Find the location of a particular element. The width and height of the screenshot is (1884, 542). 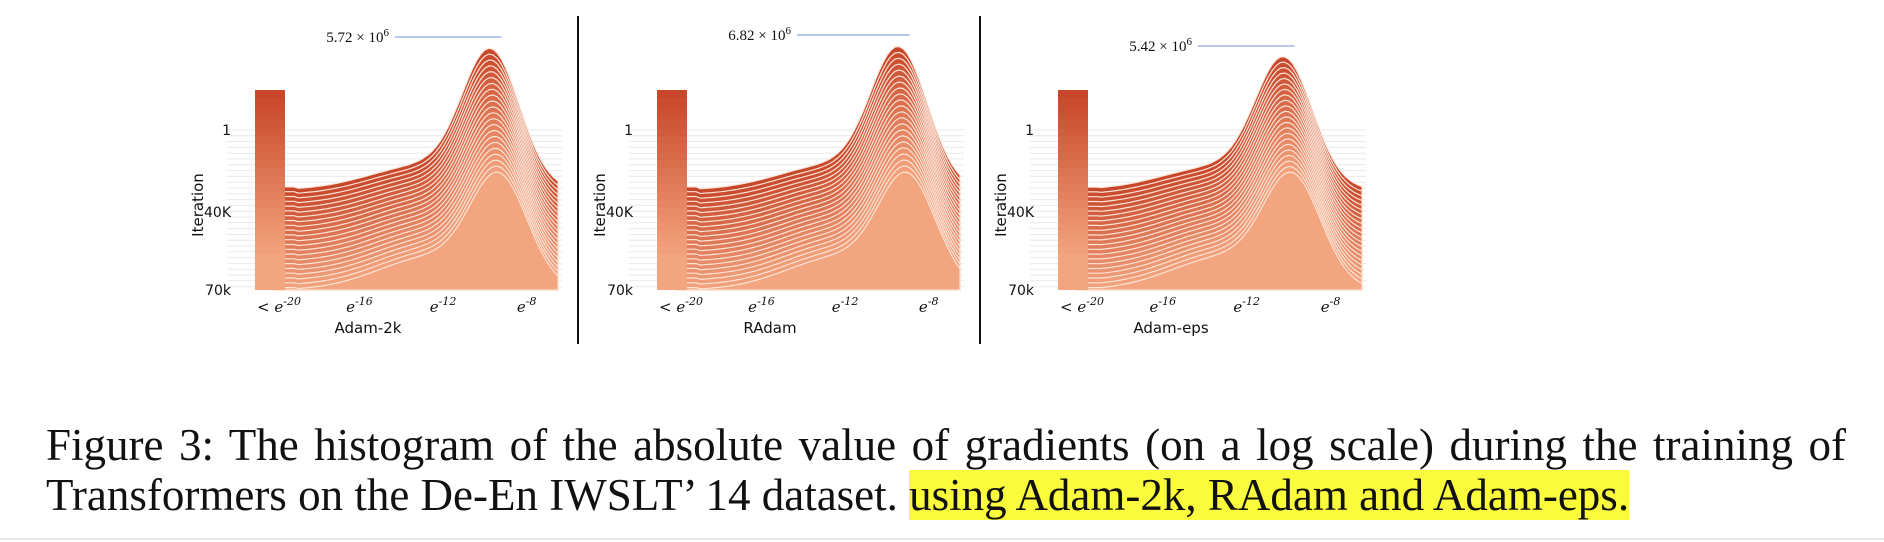

peak-annotation: 5.42 × 10⁶ is located at coordinates (1160, 45).